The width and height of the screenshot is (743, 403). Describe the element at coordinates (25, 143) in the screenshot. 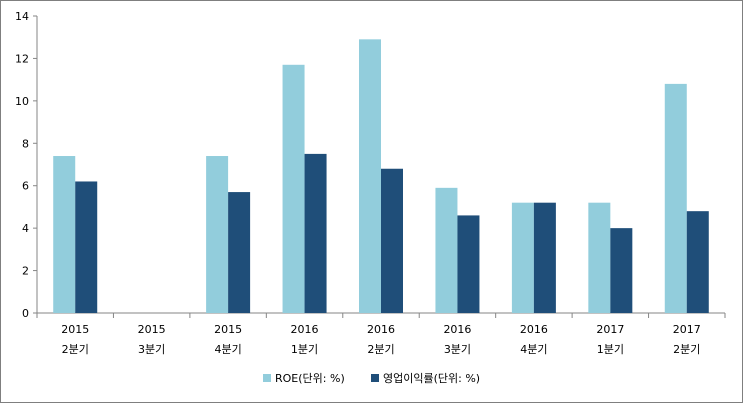

I see `y-tick-label: 8` at that location.